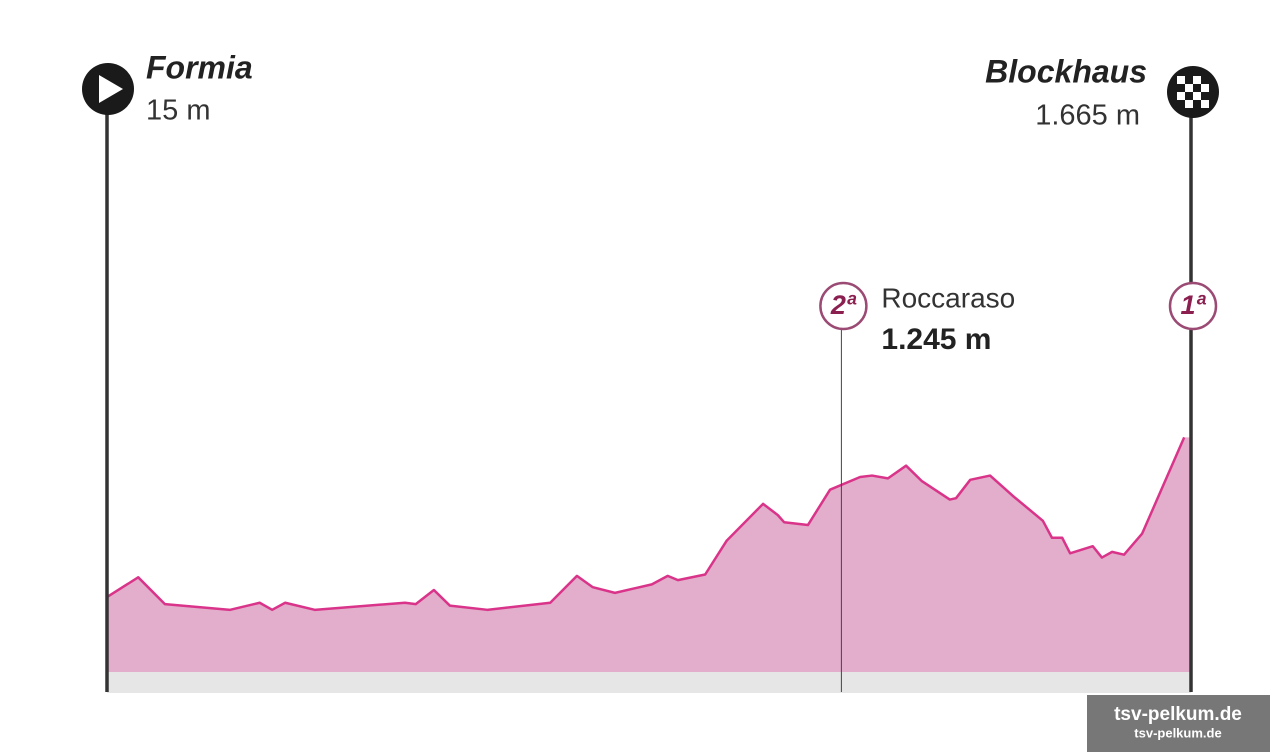 Image resolution: width=1280 pixels, height=755 pixels. Describe the element at coordinates (199, 67) in the screenshot. I see `start-name: Formia` at that location.